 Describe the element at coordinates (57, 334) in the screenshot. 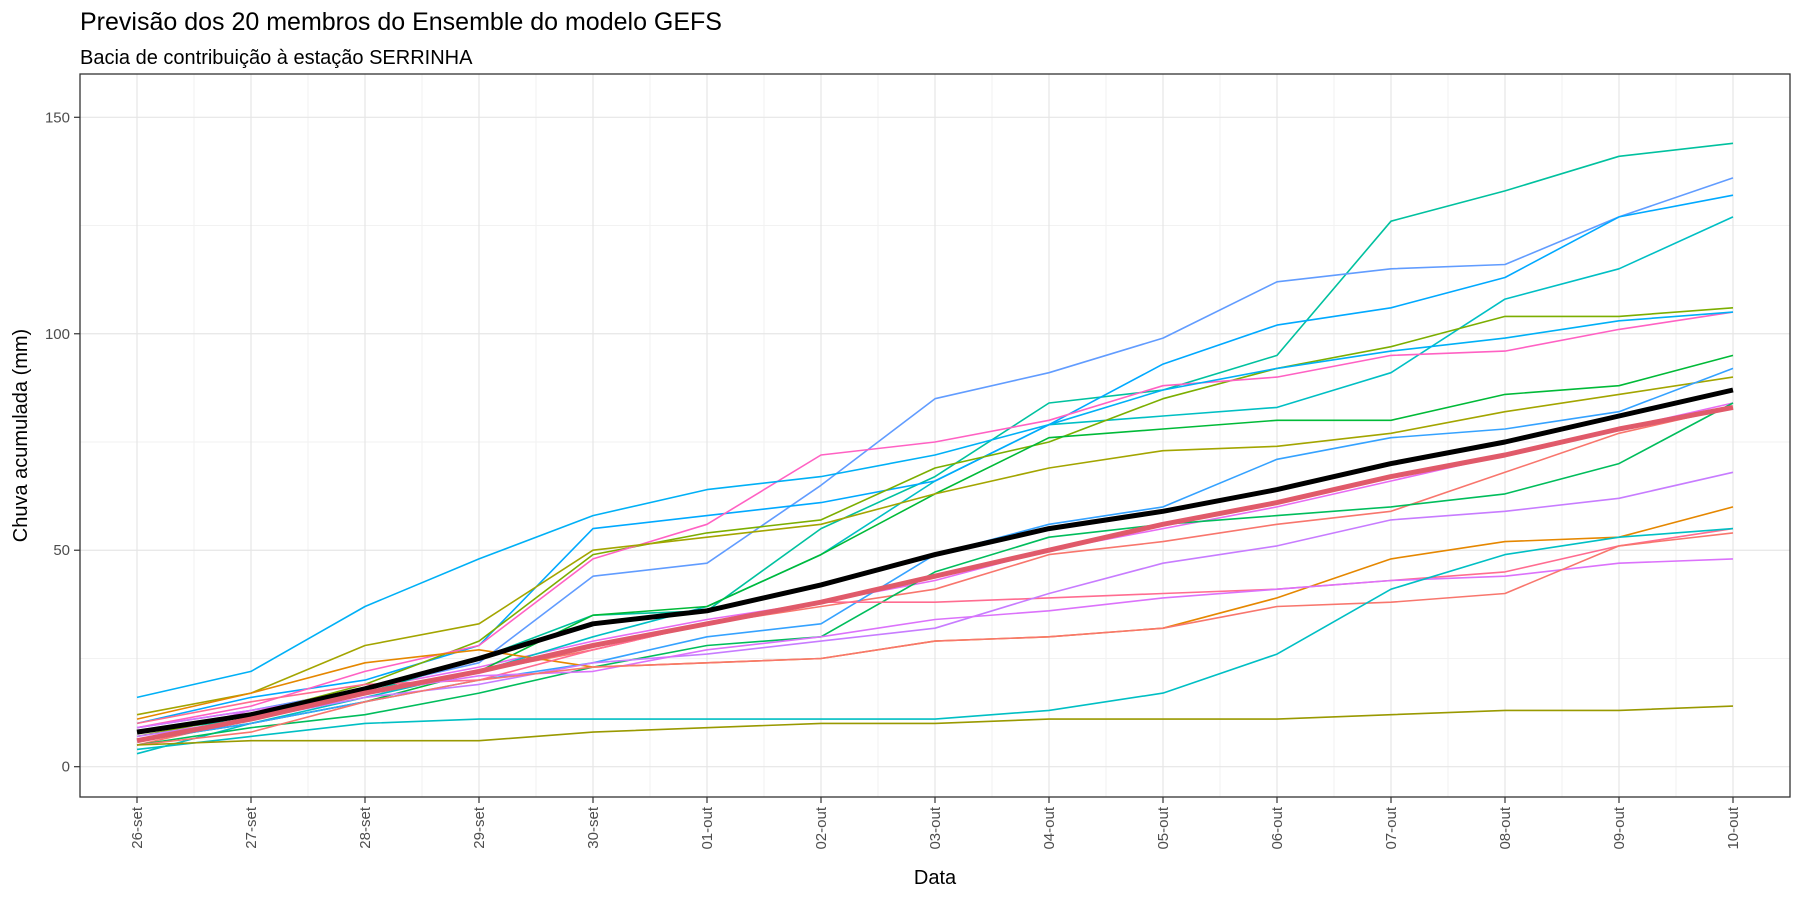

I see `y-tick-label: 100` at that location.